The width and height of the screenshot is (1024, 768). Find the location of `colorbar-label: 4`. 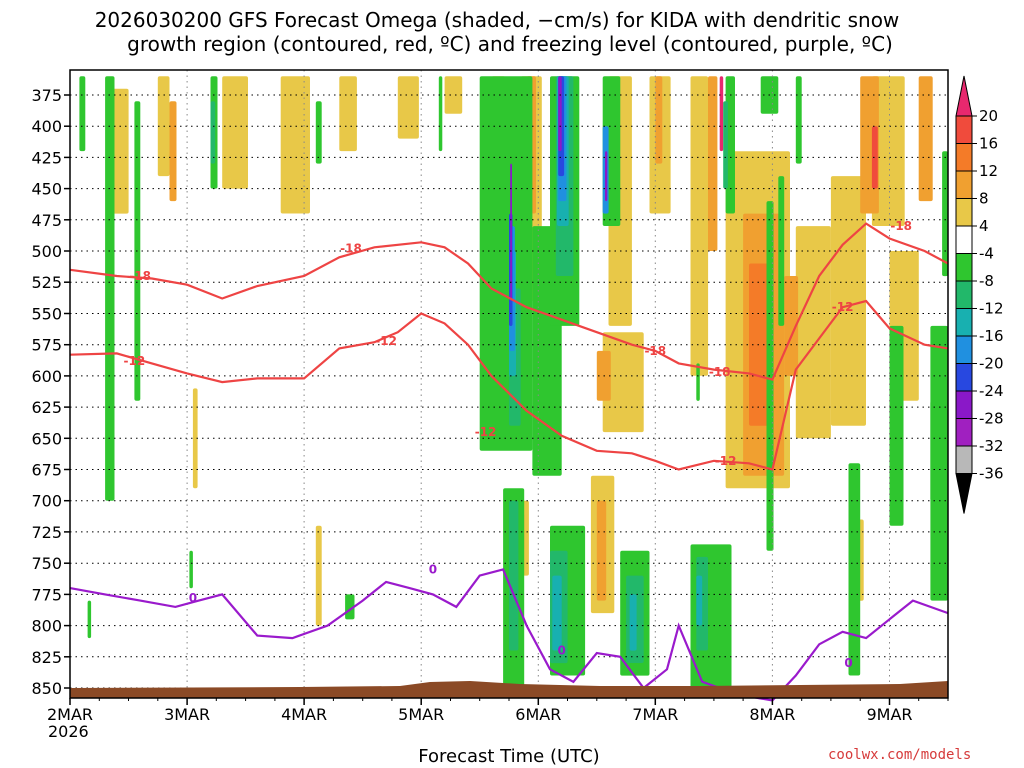

colorbar-label: 4 is located at coordinates (984, 226).